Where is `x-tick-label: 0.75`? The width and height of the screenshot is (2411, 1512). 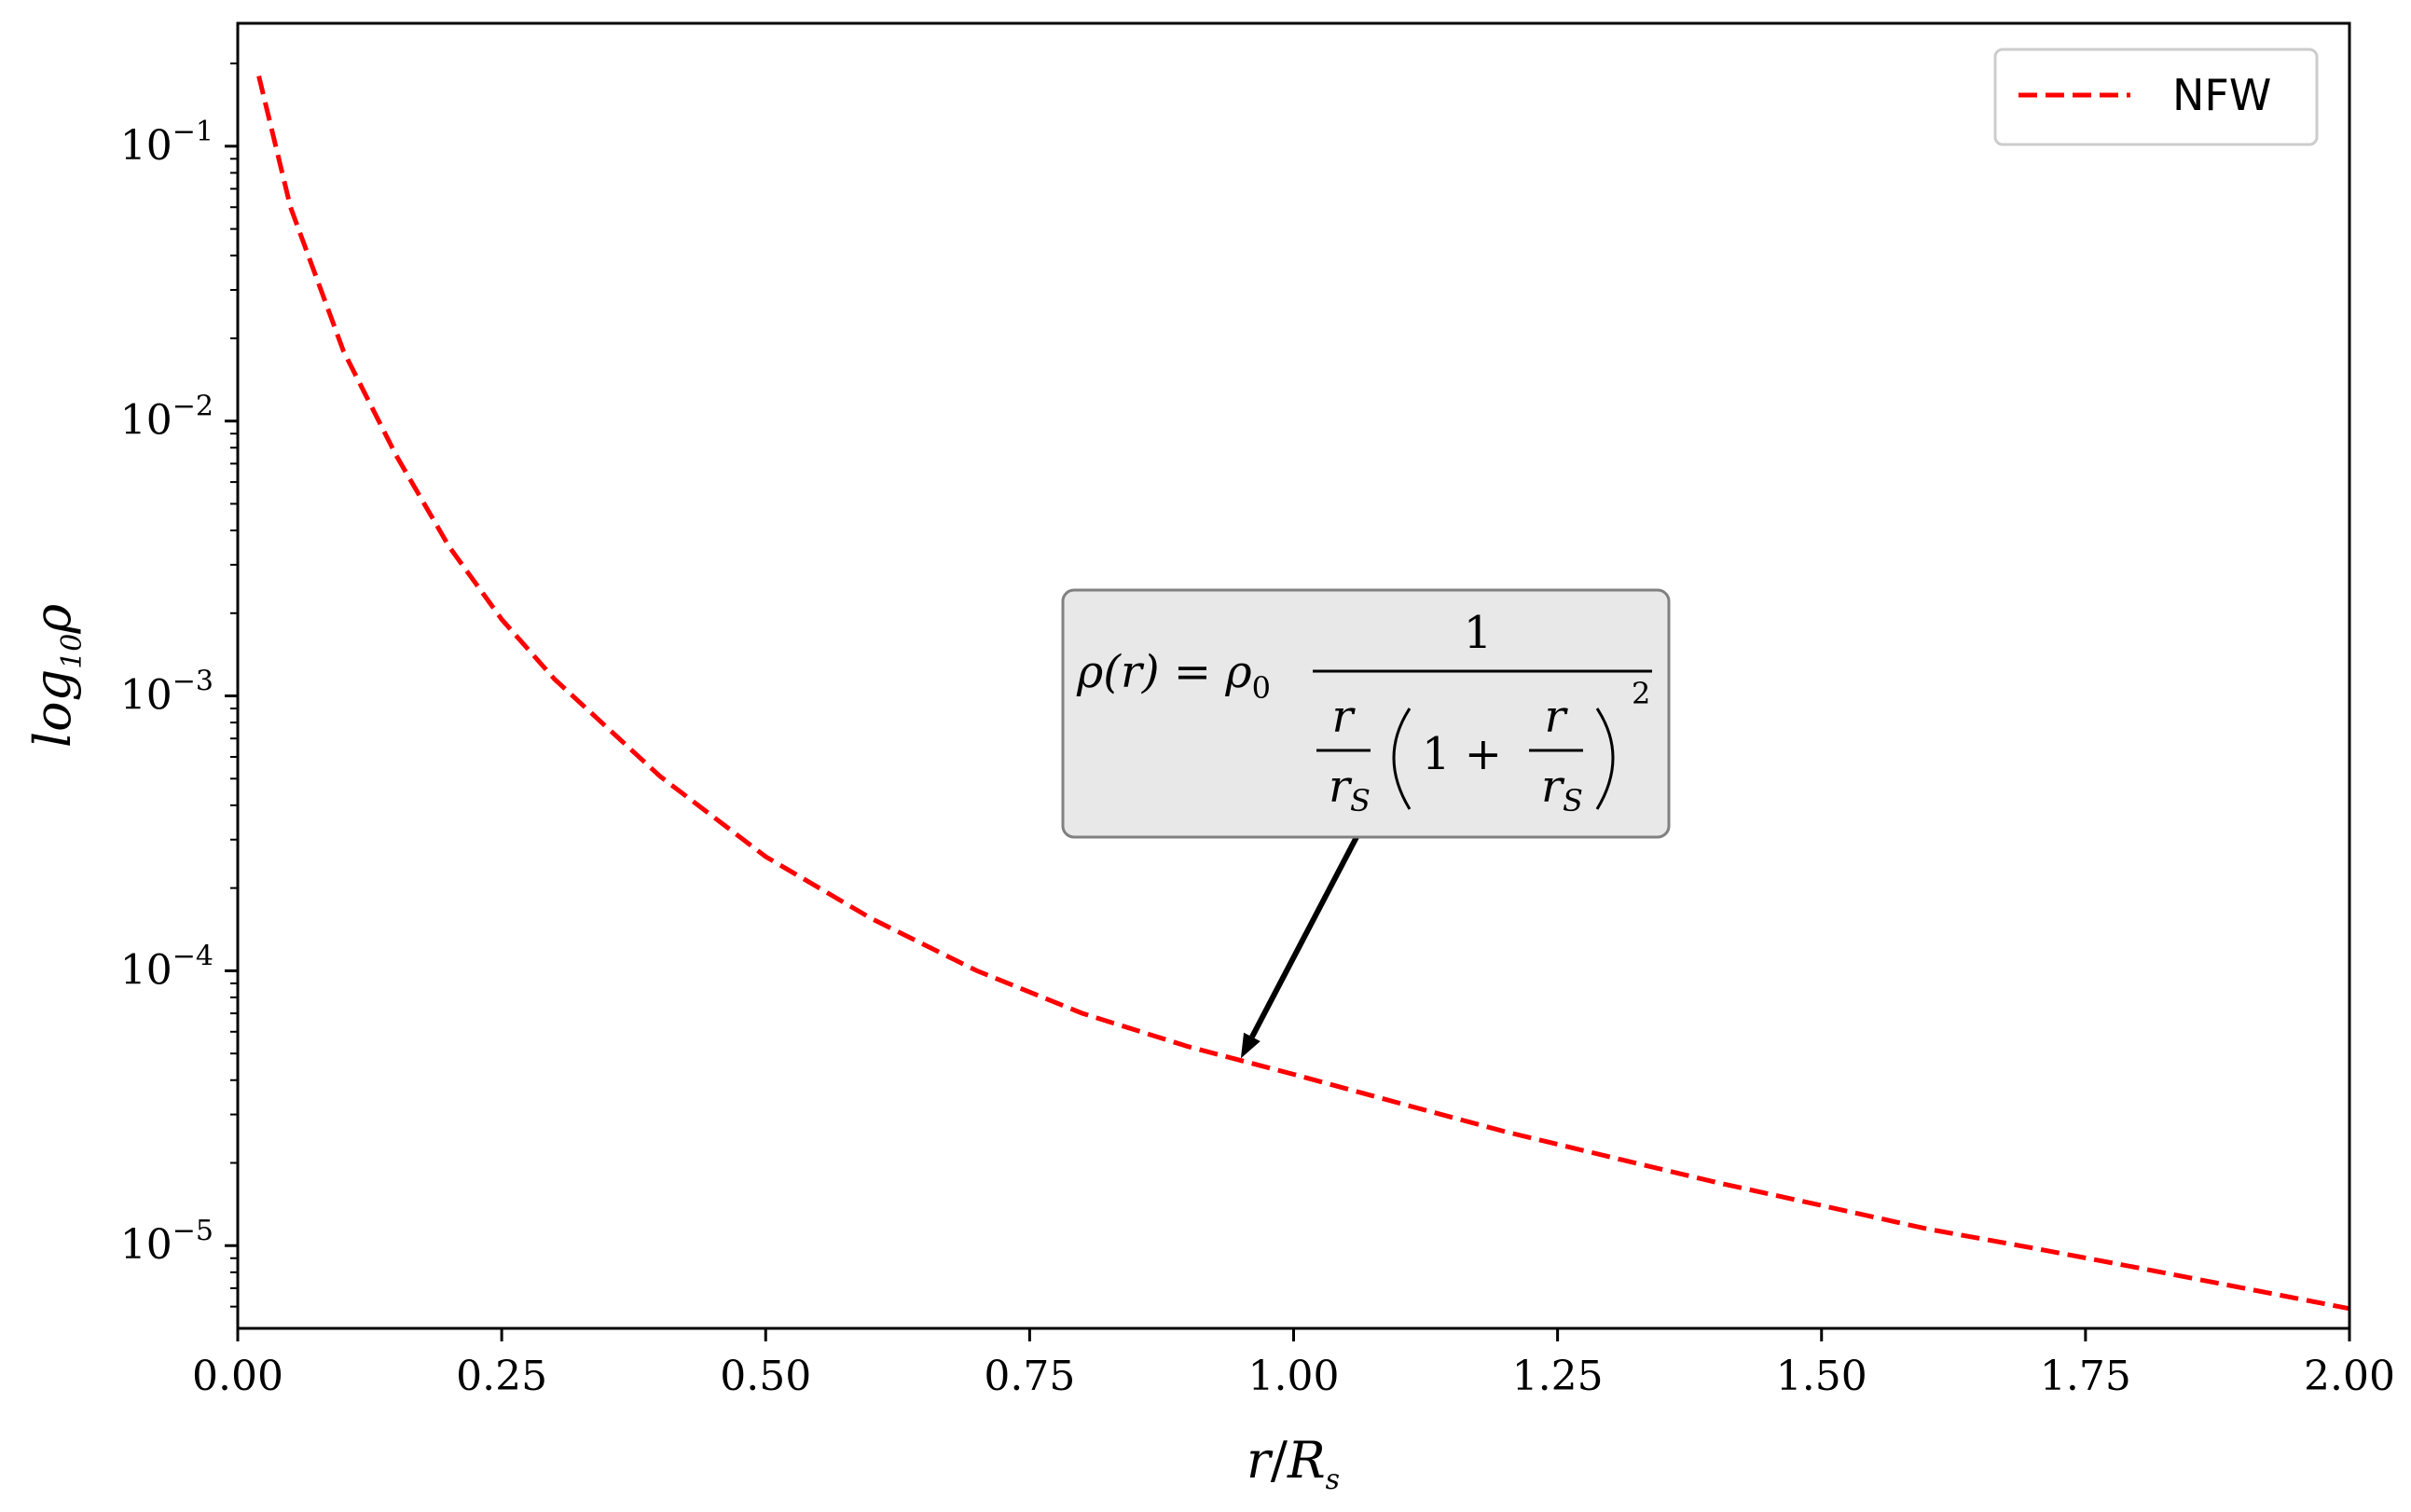 x-tick-label: 0.75 is located at coordinates (1029, 1376).